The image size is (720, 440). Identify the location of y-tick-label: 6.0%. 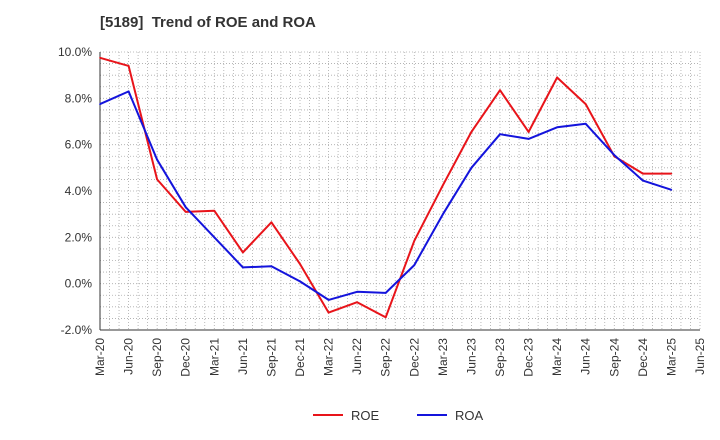
(79, 145).